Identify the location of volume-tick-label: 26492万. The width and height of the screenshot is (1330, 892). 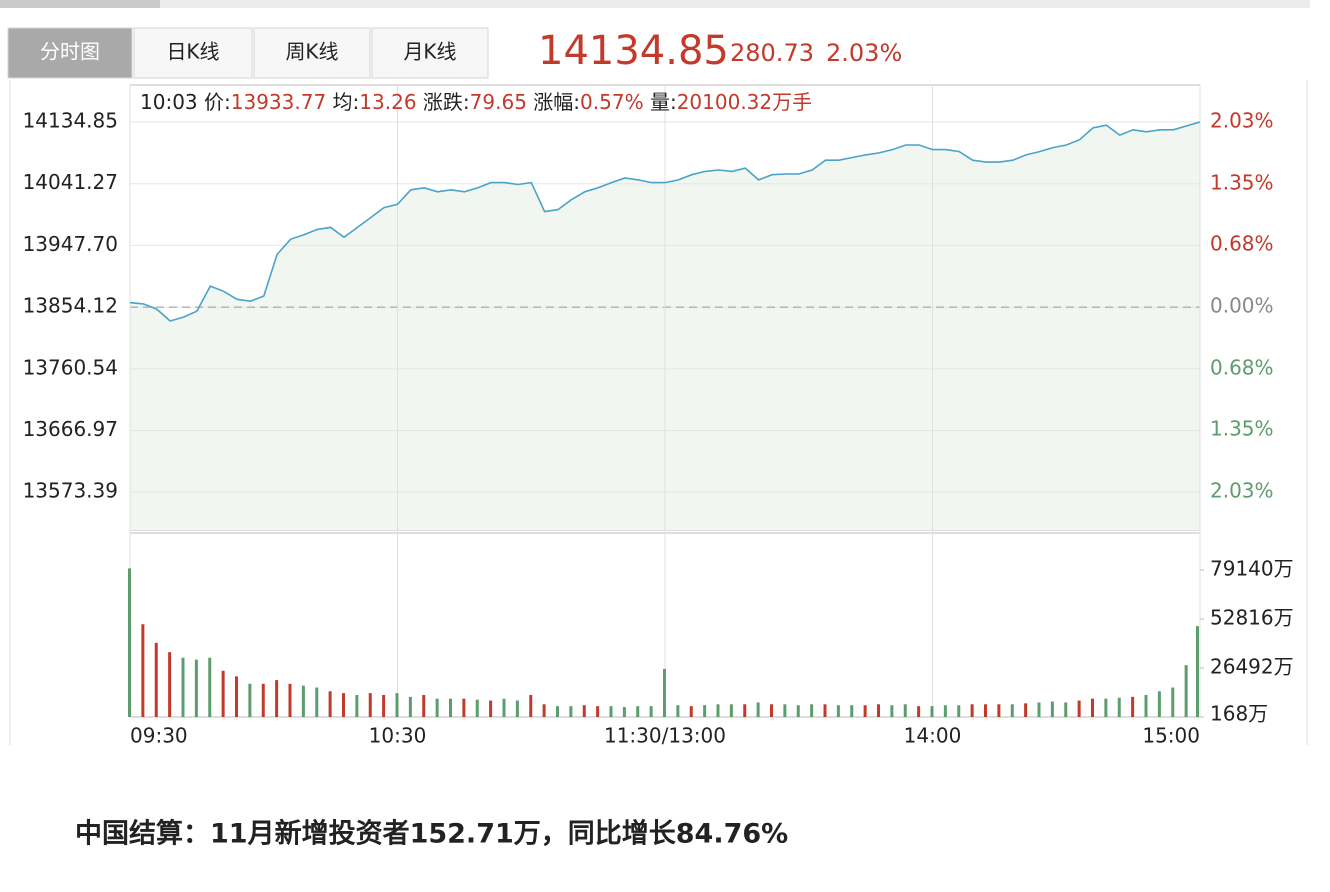
(1252, 667).